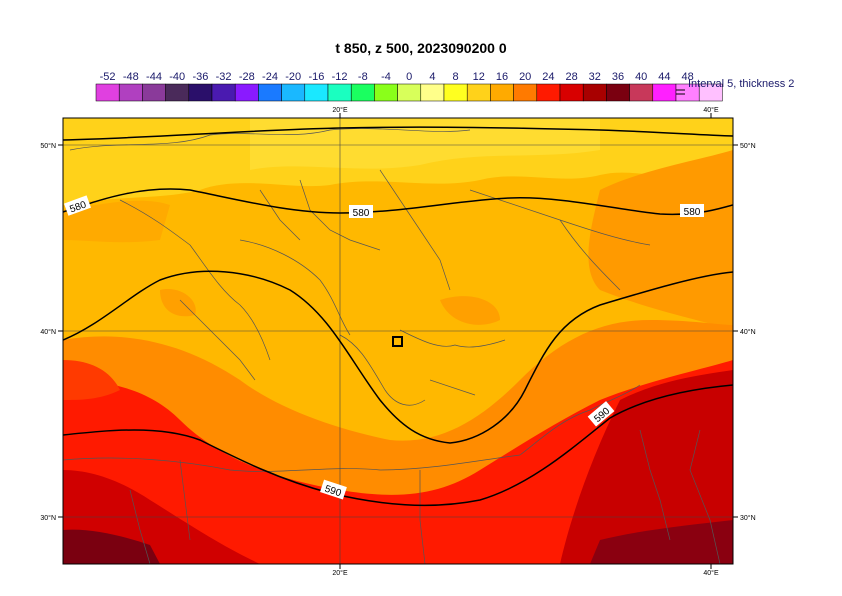 This screenshot has width=842, height=596. What do you see at coordinates (200, 77) in the screenshot?
I see `colorbar-tick-label: -36` at bounding box center [200, 77].